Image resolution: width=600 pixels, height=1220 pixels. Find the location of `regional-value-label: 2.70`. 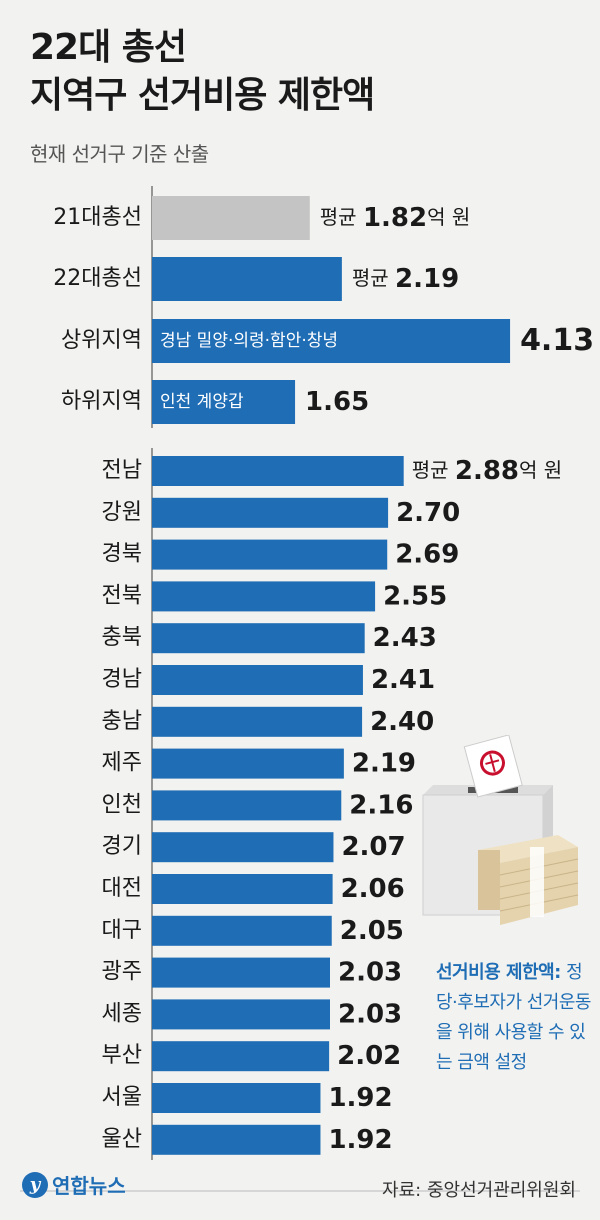

regional-value-label: 2.70 is located at coordinates (428, 512).